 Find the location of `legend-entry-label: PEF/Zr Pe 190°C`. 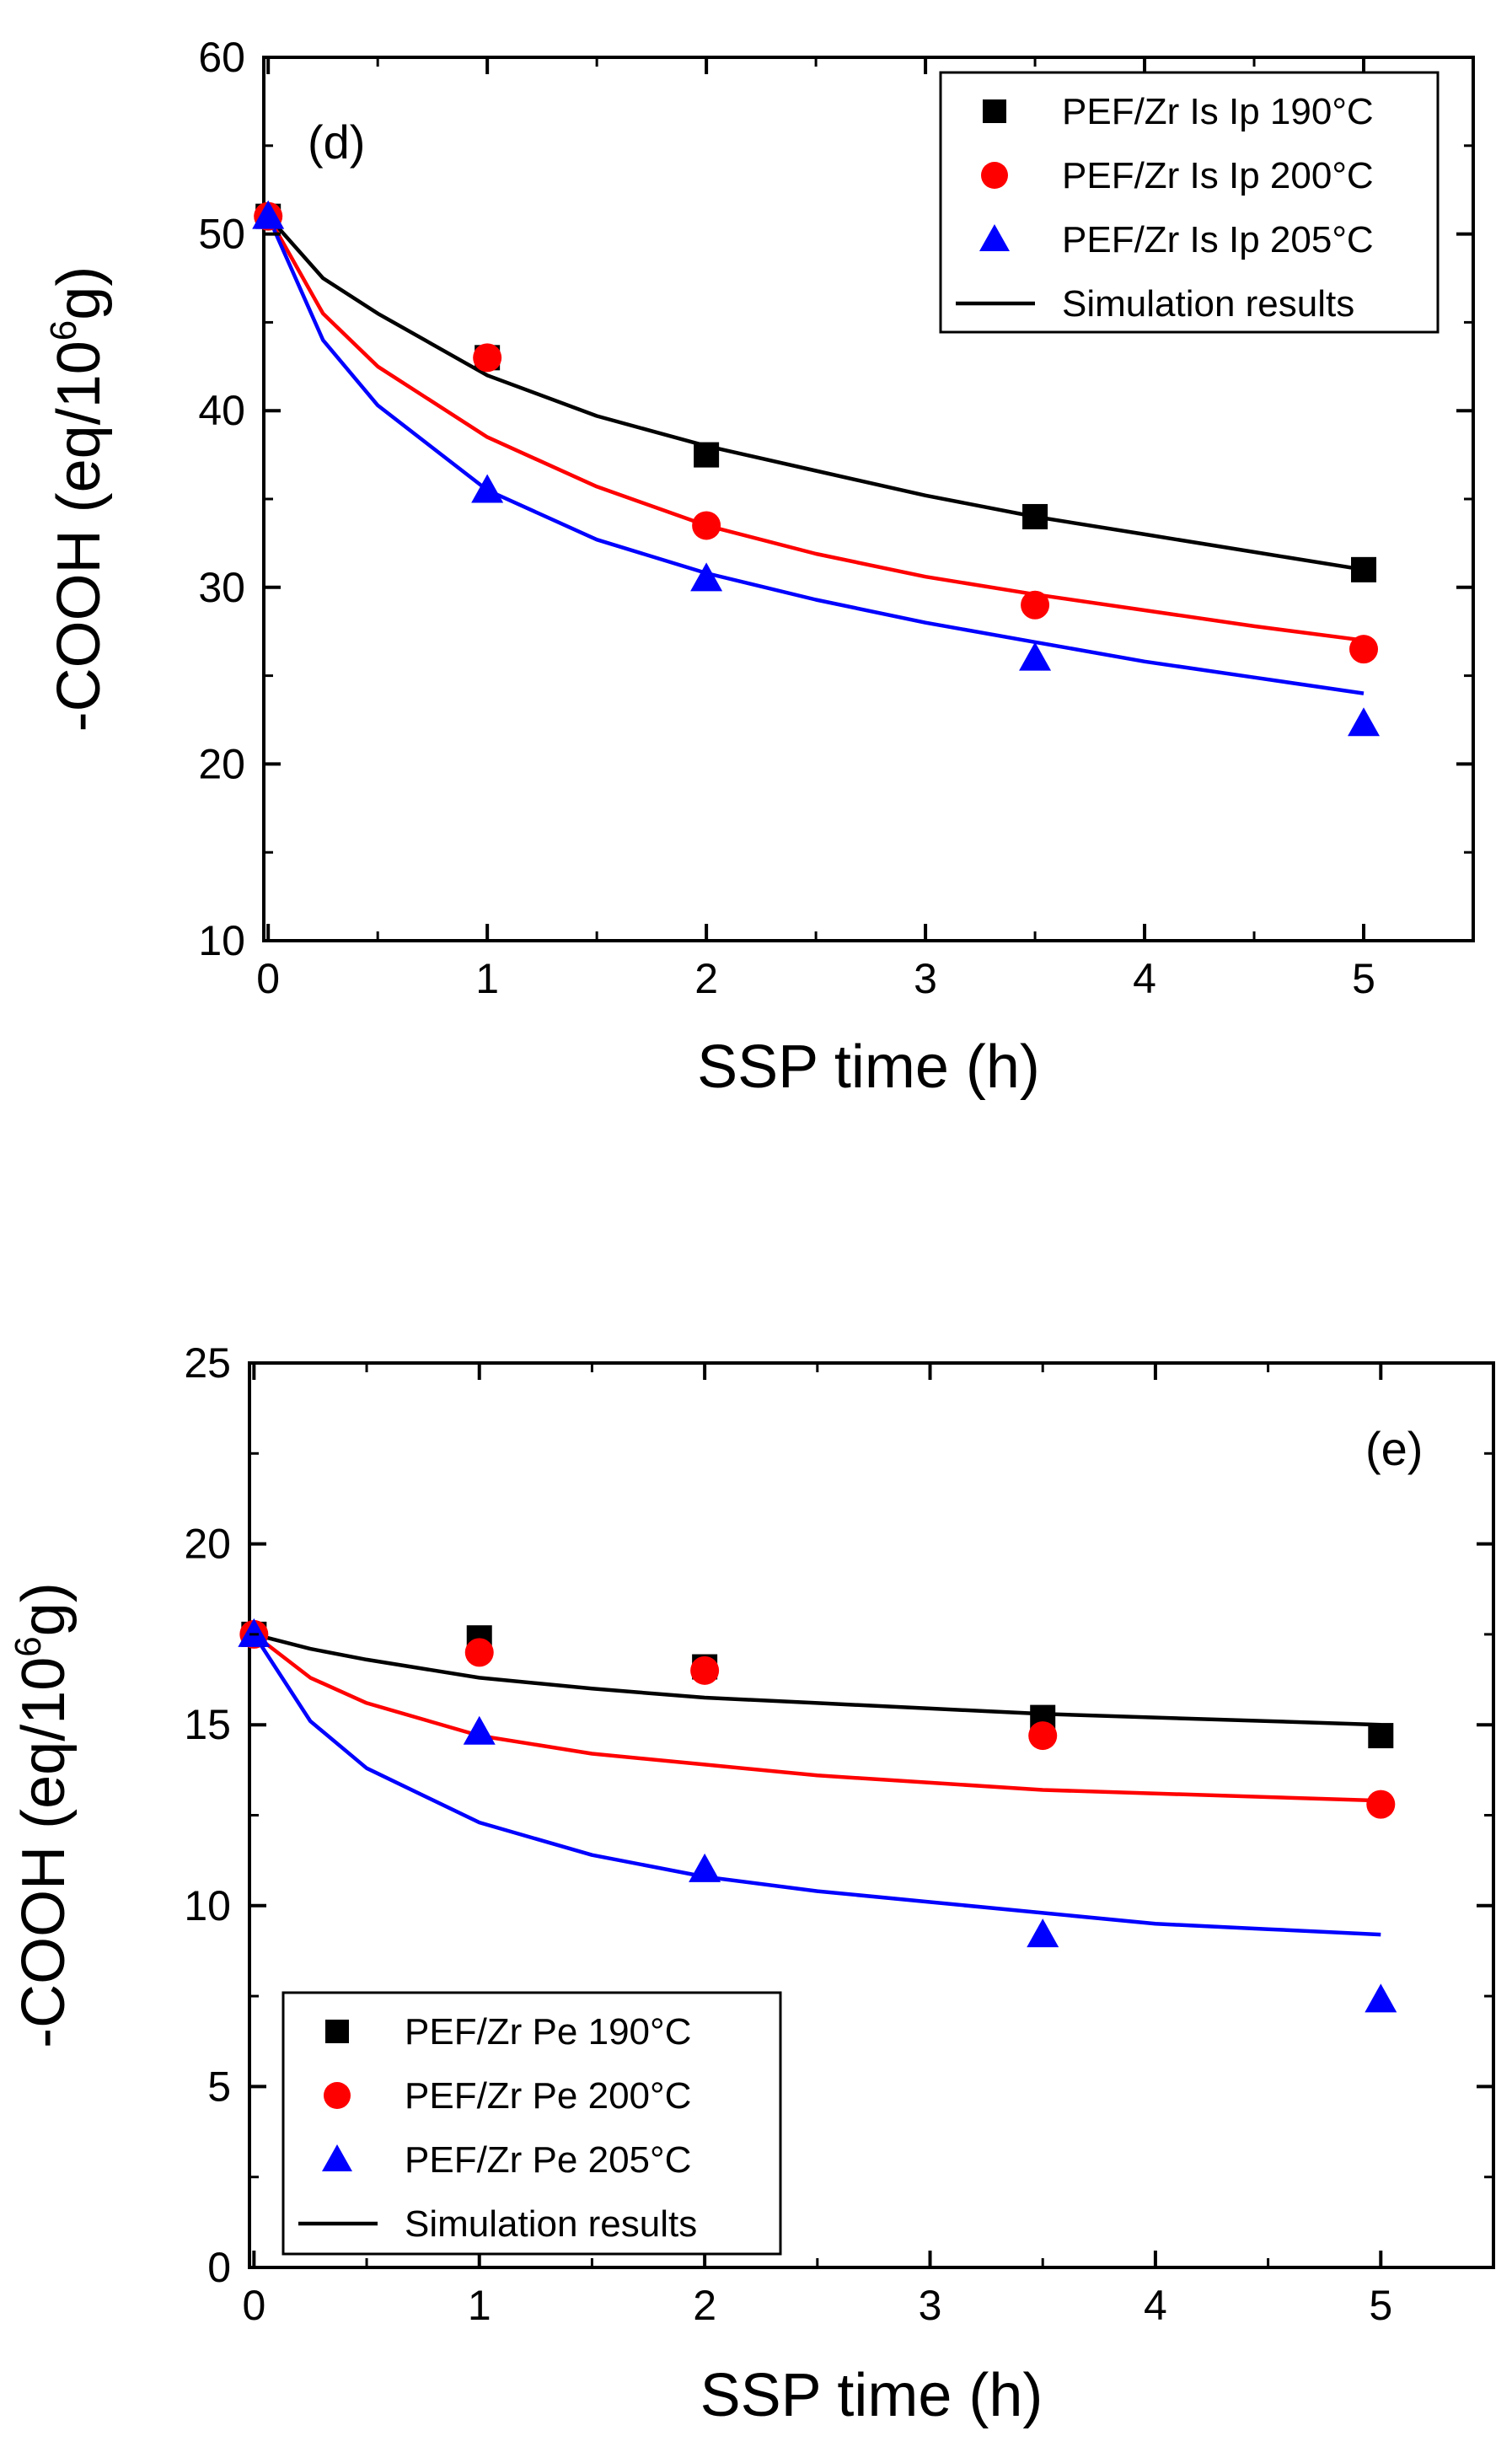

legend-entry-label: PEF/Zr Pe 190°C is located at coordinates (548, 2031).